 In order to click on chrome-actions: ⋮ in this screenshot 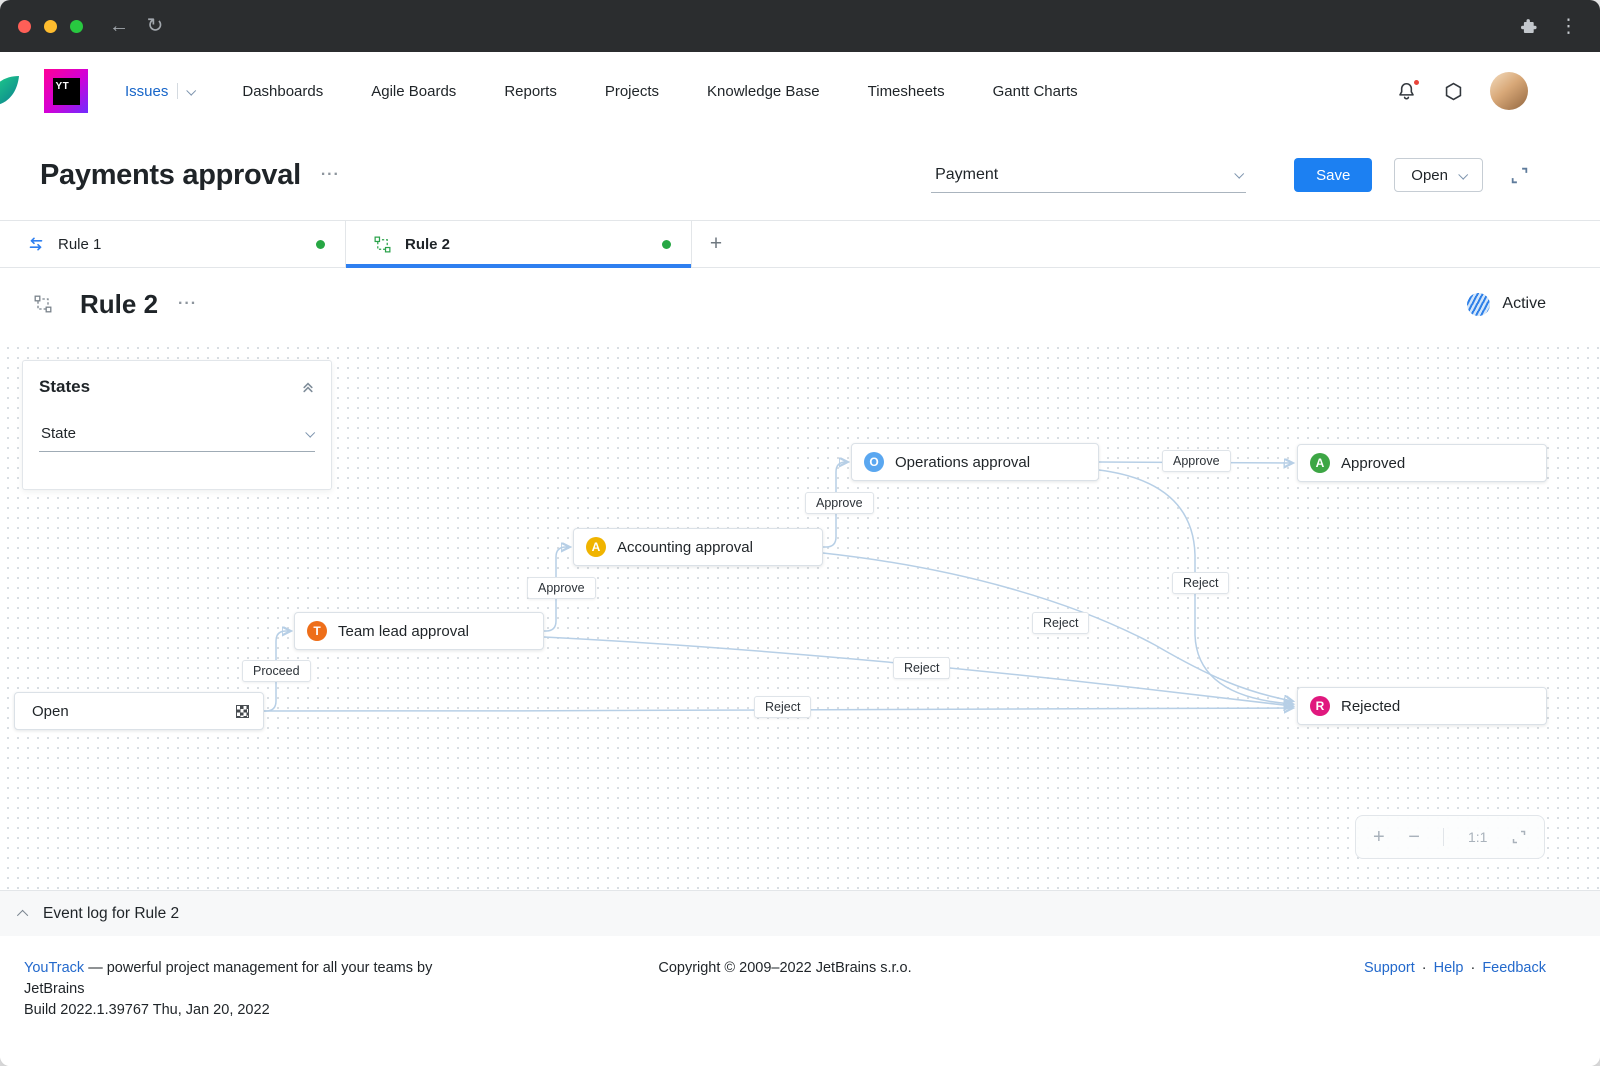, I will do `click(1551, 26)`.